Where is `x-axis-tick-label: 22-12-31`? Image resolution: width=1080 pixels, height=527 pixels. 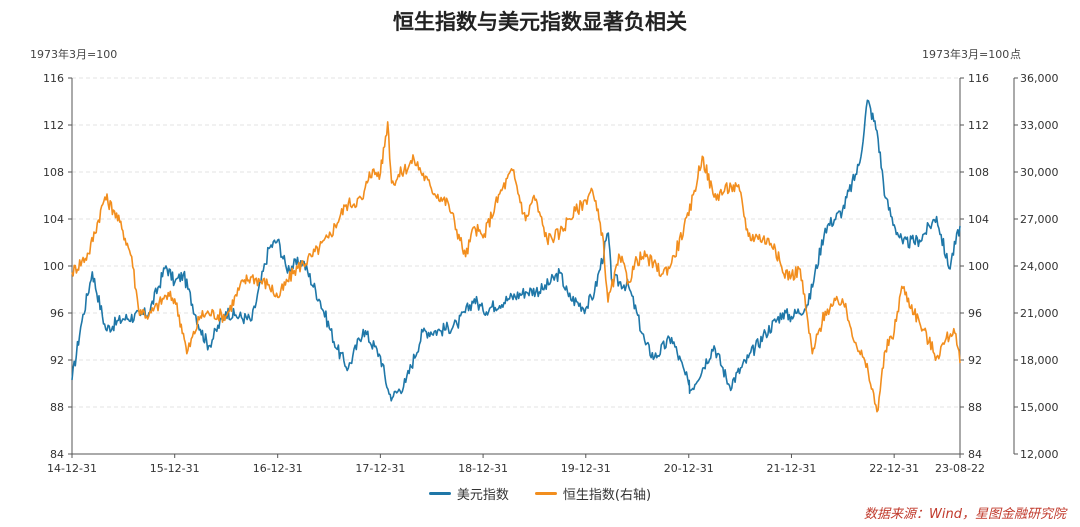
x-axis-tick-label: 22-12-31 is located at coordinates (894, 468).